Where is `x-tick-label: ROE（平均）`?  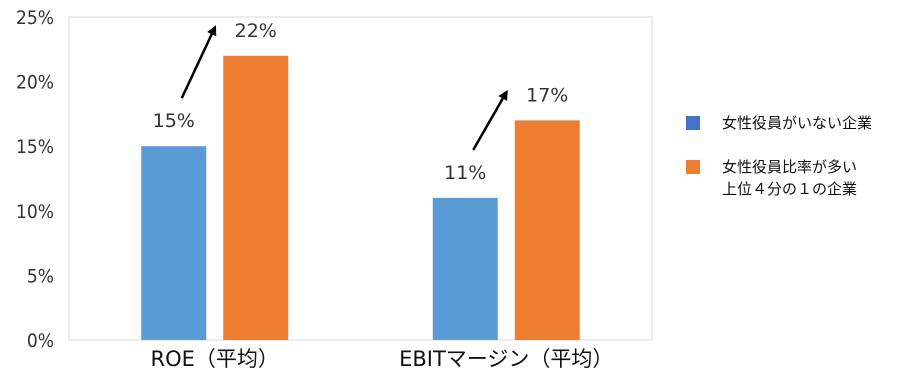
x-tick-label: ROE（平均） is located at coordinates (215, 359).